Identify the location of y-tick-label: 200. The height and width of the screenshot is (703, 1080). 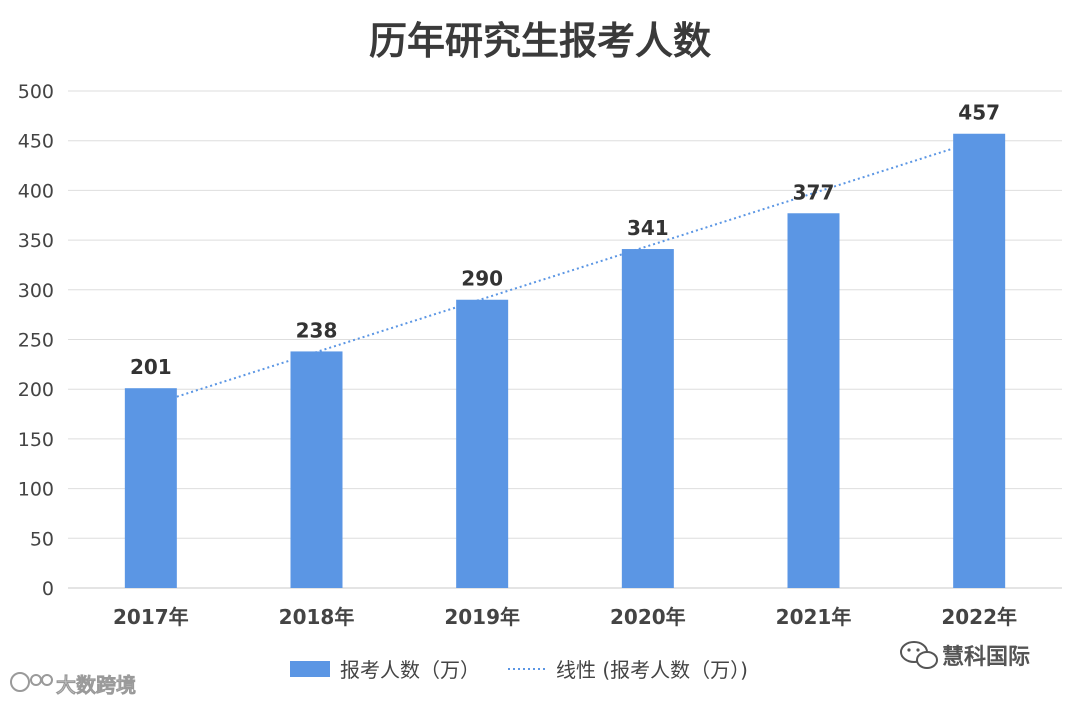
(36, 390).